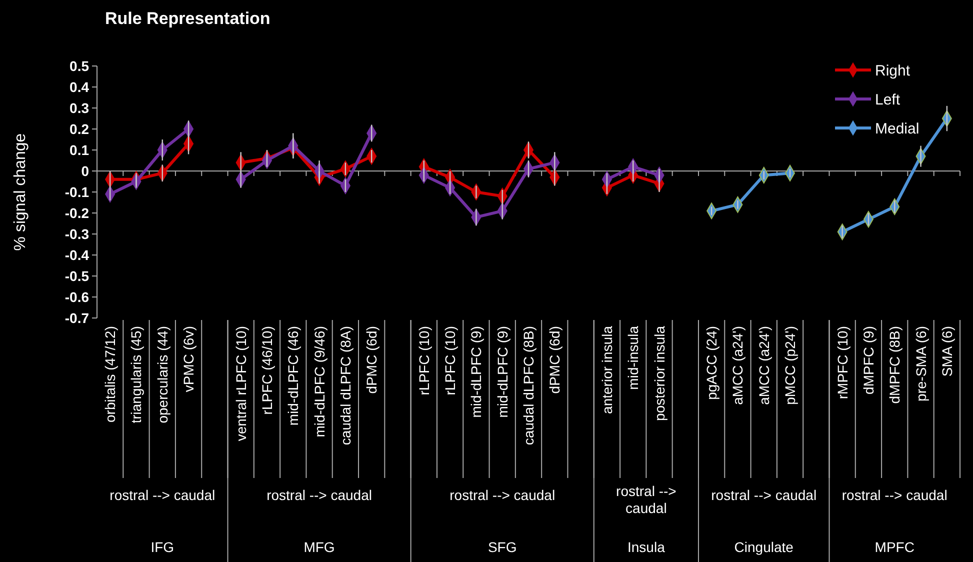 Image resolution: width=973 pixels, height=562 pixels. Describe the element at coordinates (77, 212) in the screenshot. I see `y-tick-label: -0.2` at that location.